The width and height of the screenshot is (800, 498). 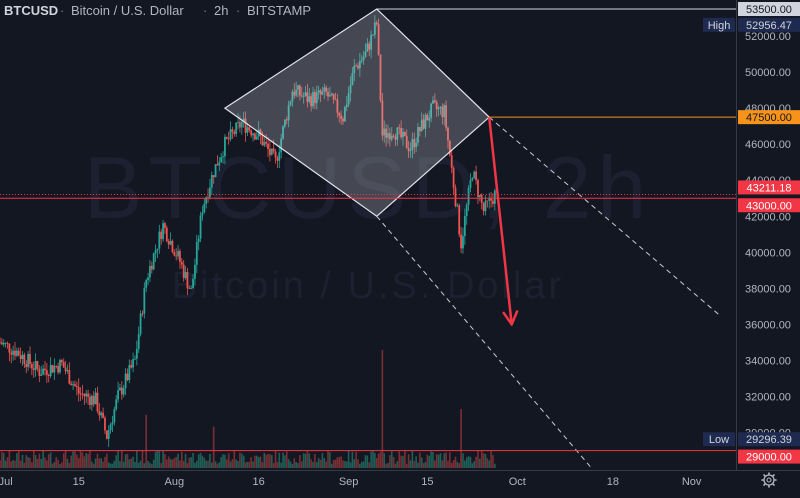 I want to click on lower-channel-line, so click(x=483, y=341).